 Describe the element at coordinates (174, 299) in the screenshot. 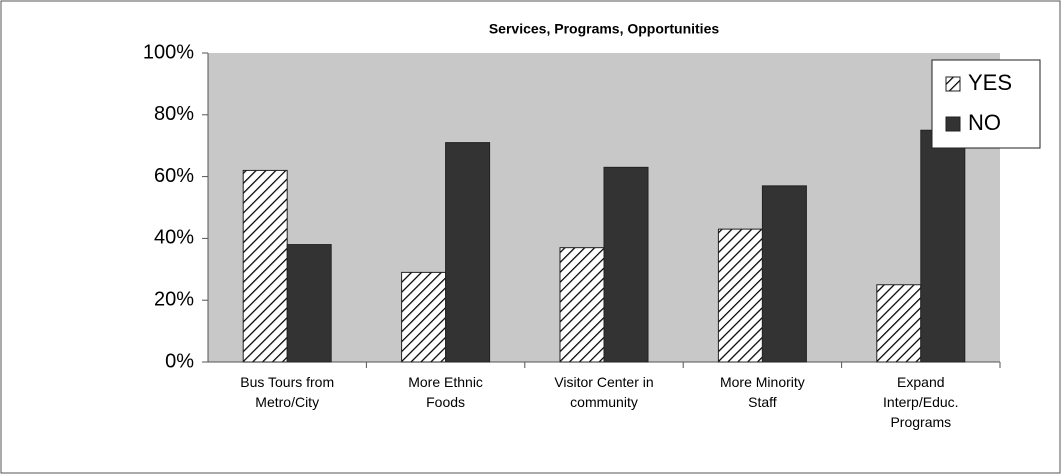

I see `y-tick-label: 20%` at that location.